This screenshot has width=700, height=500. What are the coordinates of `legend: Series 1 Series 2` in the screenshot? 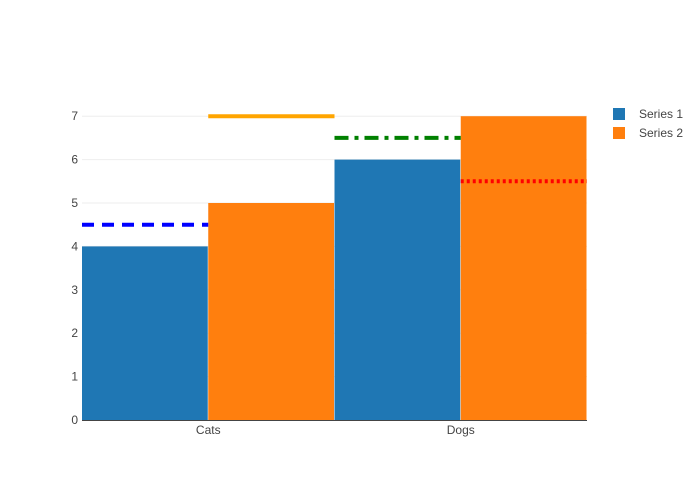 It's located at (648, 123).